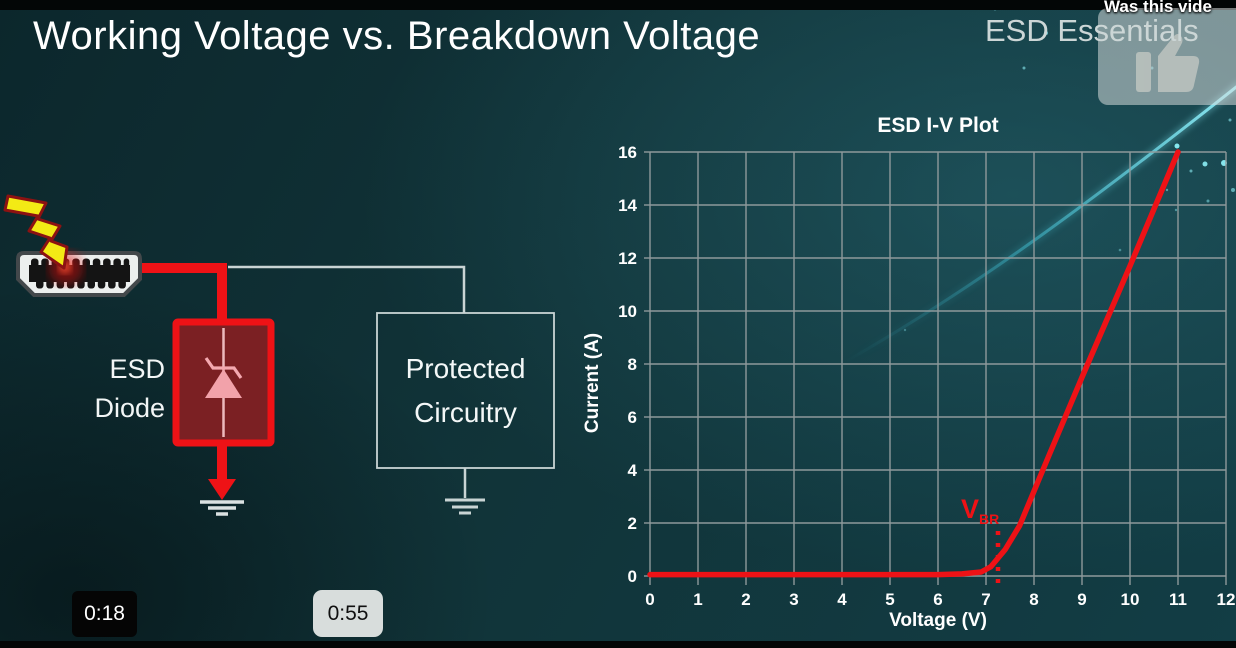 The width and height of the screenshot is (1236, 648). What do you see at coordinates (627, 311) in the screenshot?
I see `y-tick-label: 10` at bounding box center [627, 311].